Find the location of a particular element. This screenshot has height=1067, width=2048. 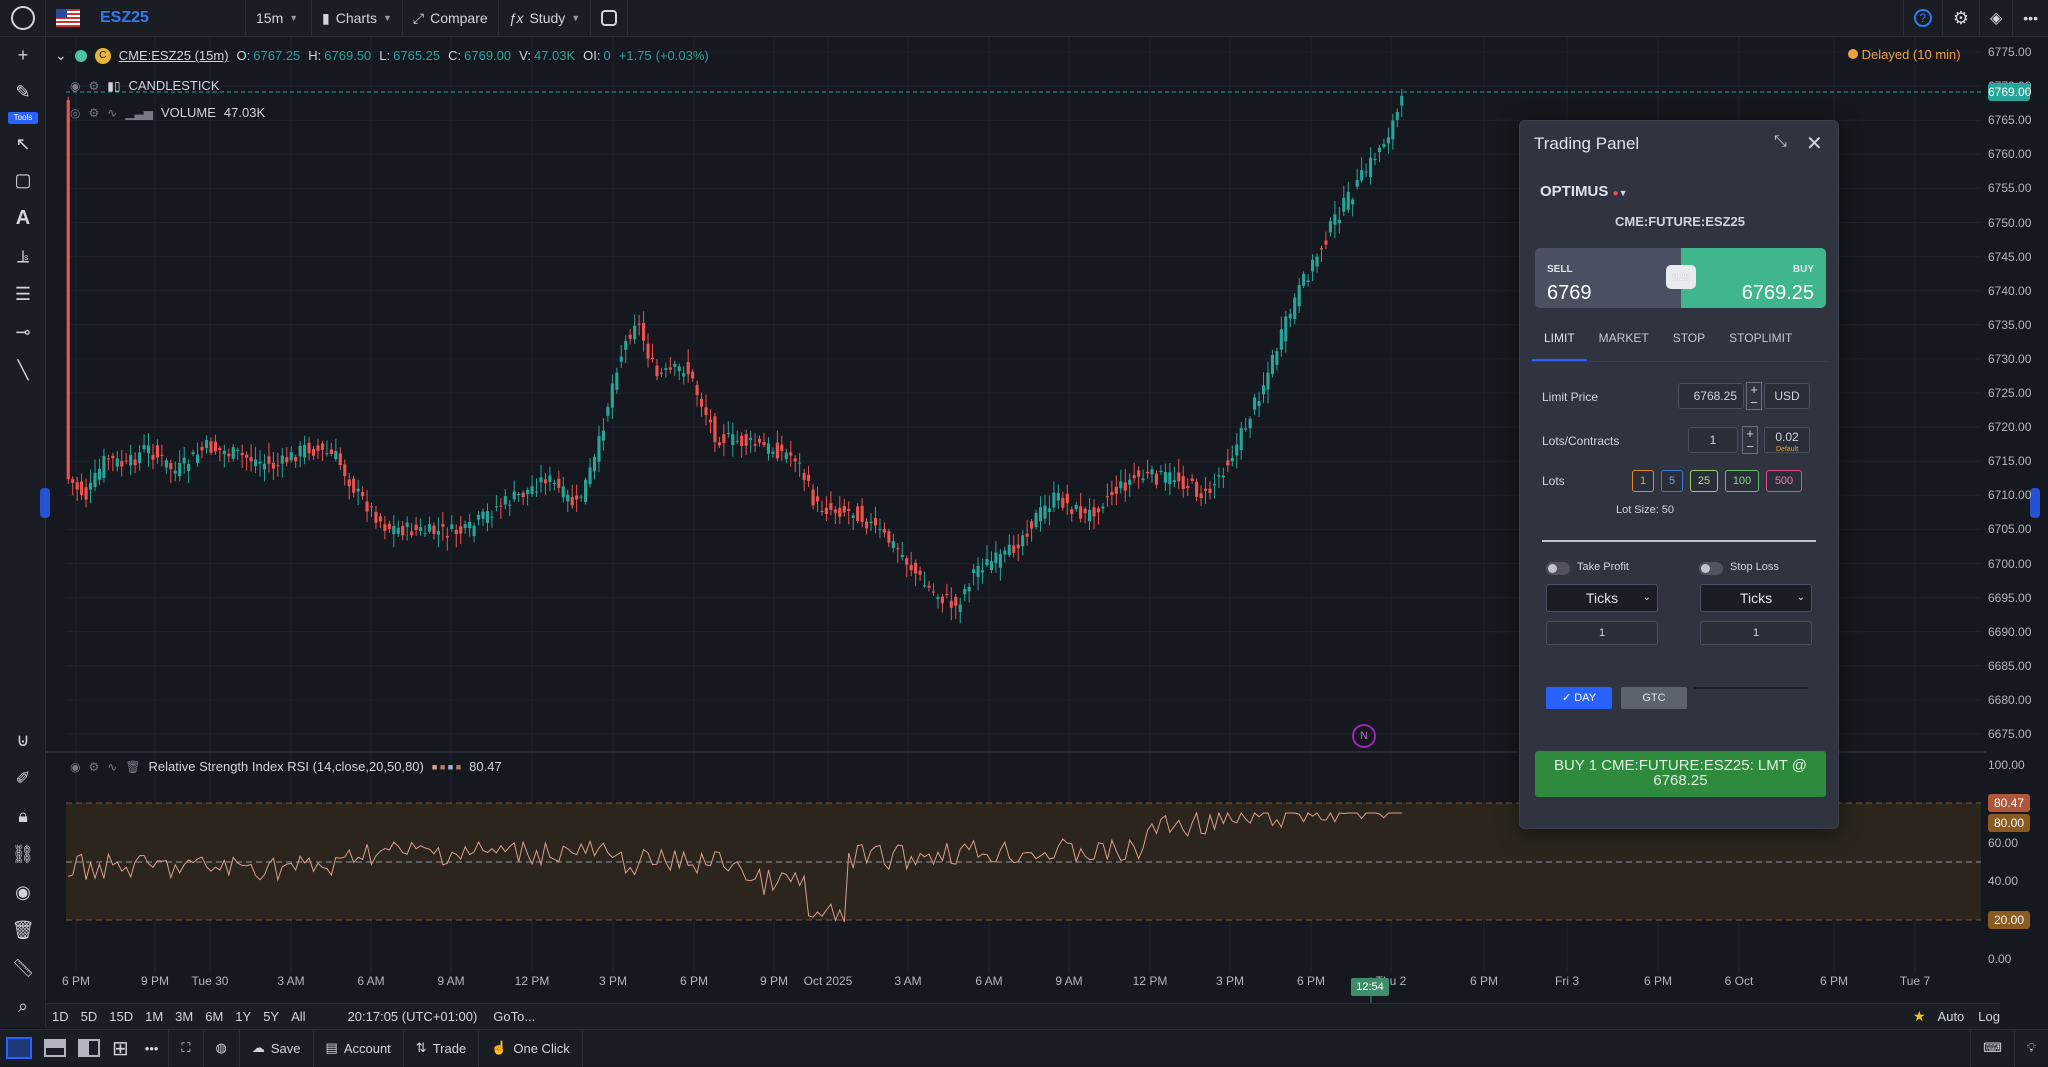

minimize-icon: ⤡ is located at coordinates (1780, 141).